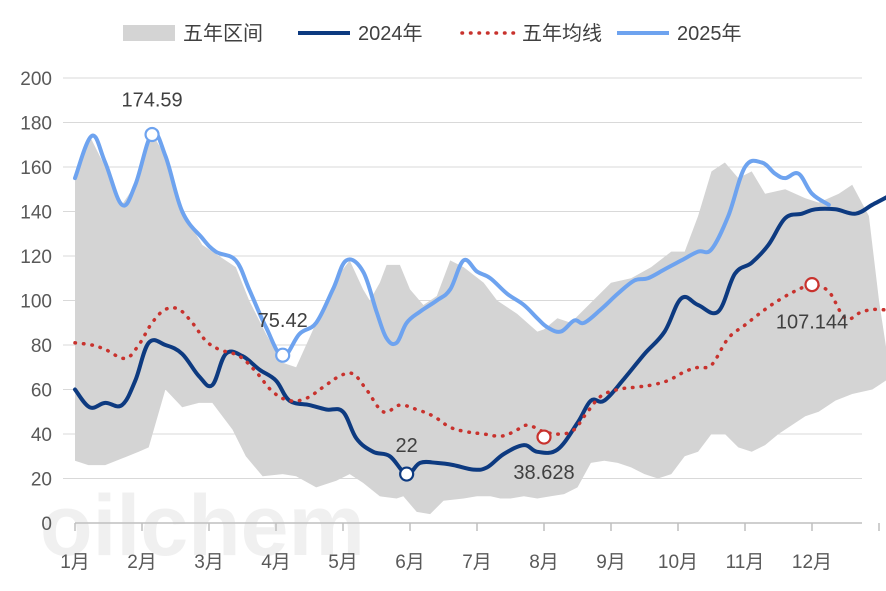 This screenshot has height=591, width=886. What do you see at coordinates (75, 562) in the screenshot?
I see `x-tick-label-1: 1月` at bounding box center [75, 562].